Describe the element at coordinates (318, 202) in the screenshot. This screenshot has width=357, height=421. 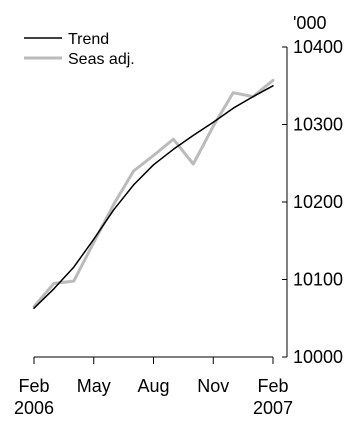
I see `y-tick-label: 10200` at that location.